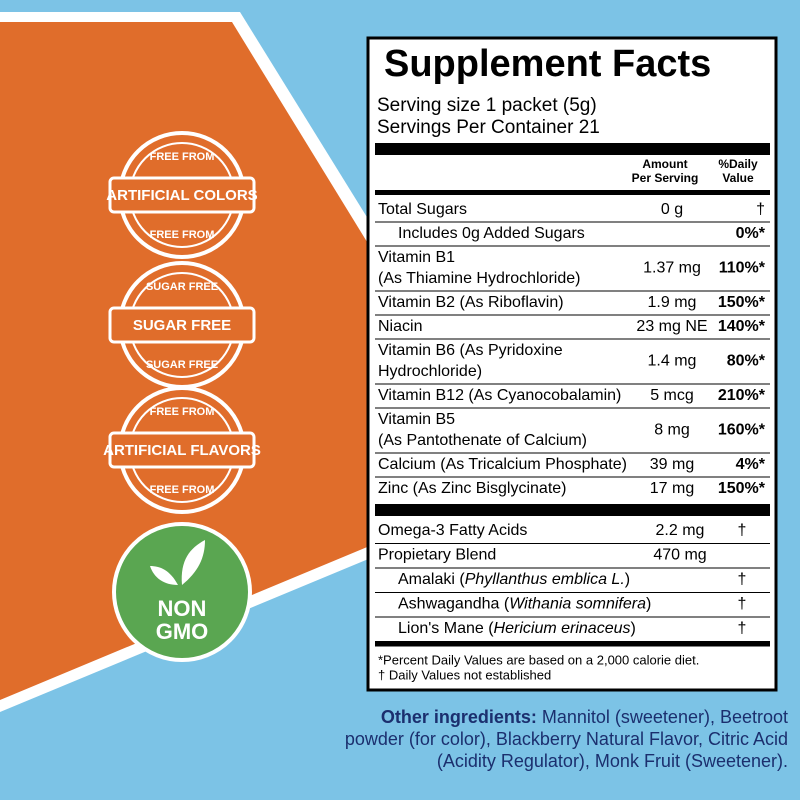  What do you see at coordinates (742, 395) in the screenshot?
I see `nutrient-dv: 210%*` at bounding box center [742, 395].